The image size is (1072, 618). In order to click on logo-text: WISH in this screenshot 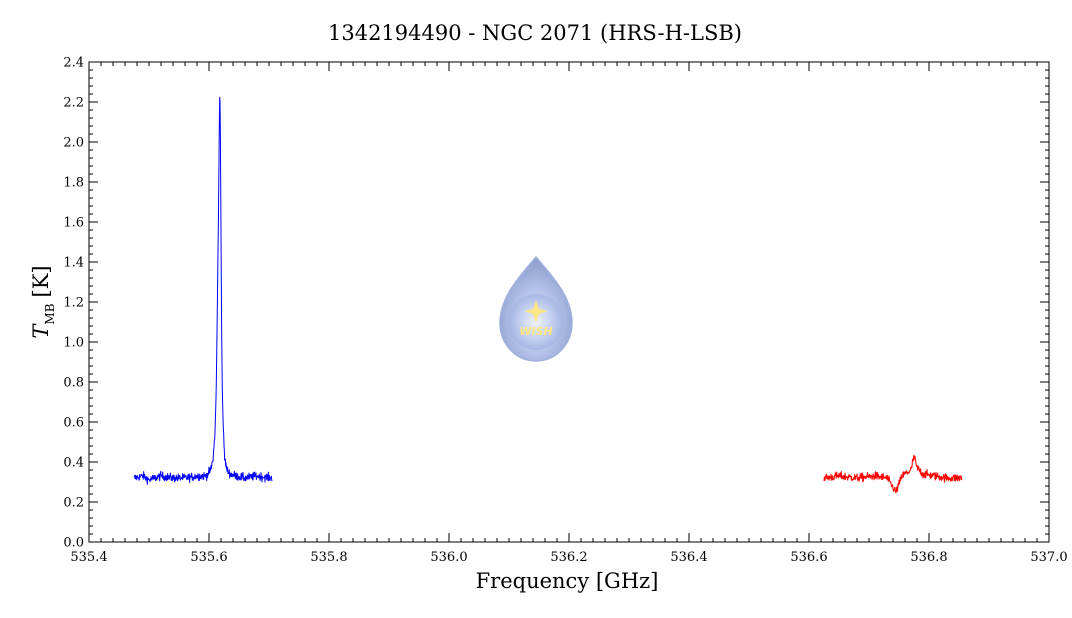, I will do `click(535, 331)`.